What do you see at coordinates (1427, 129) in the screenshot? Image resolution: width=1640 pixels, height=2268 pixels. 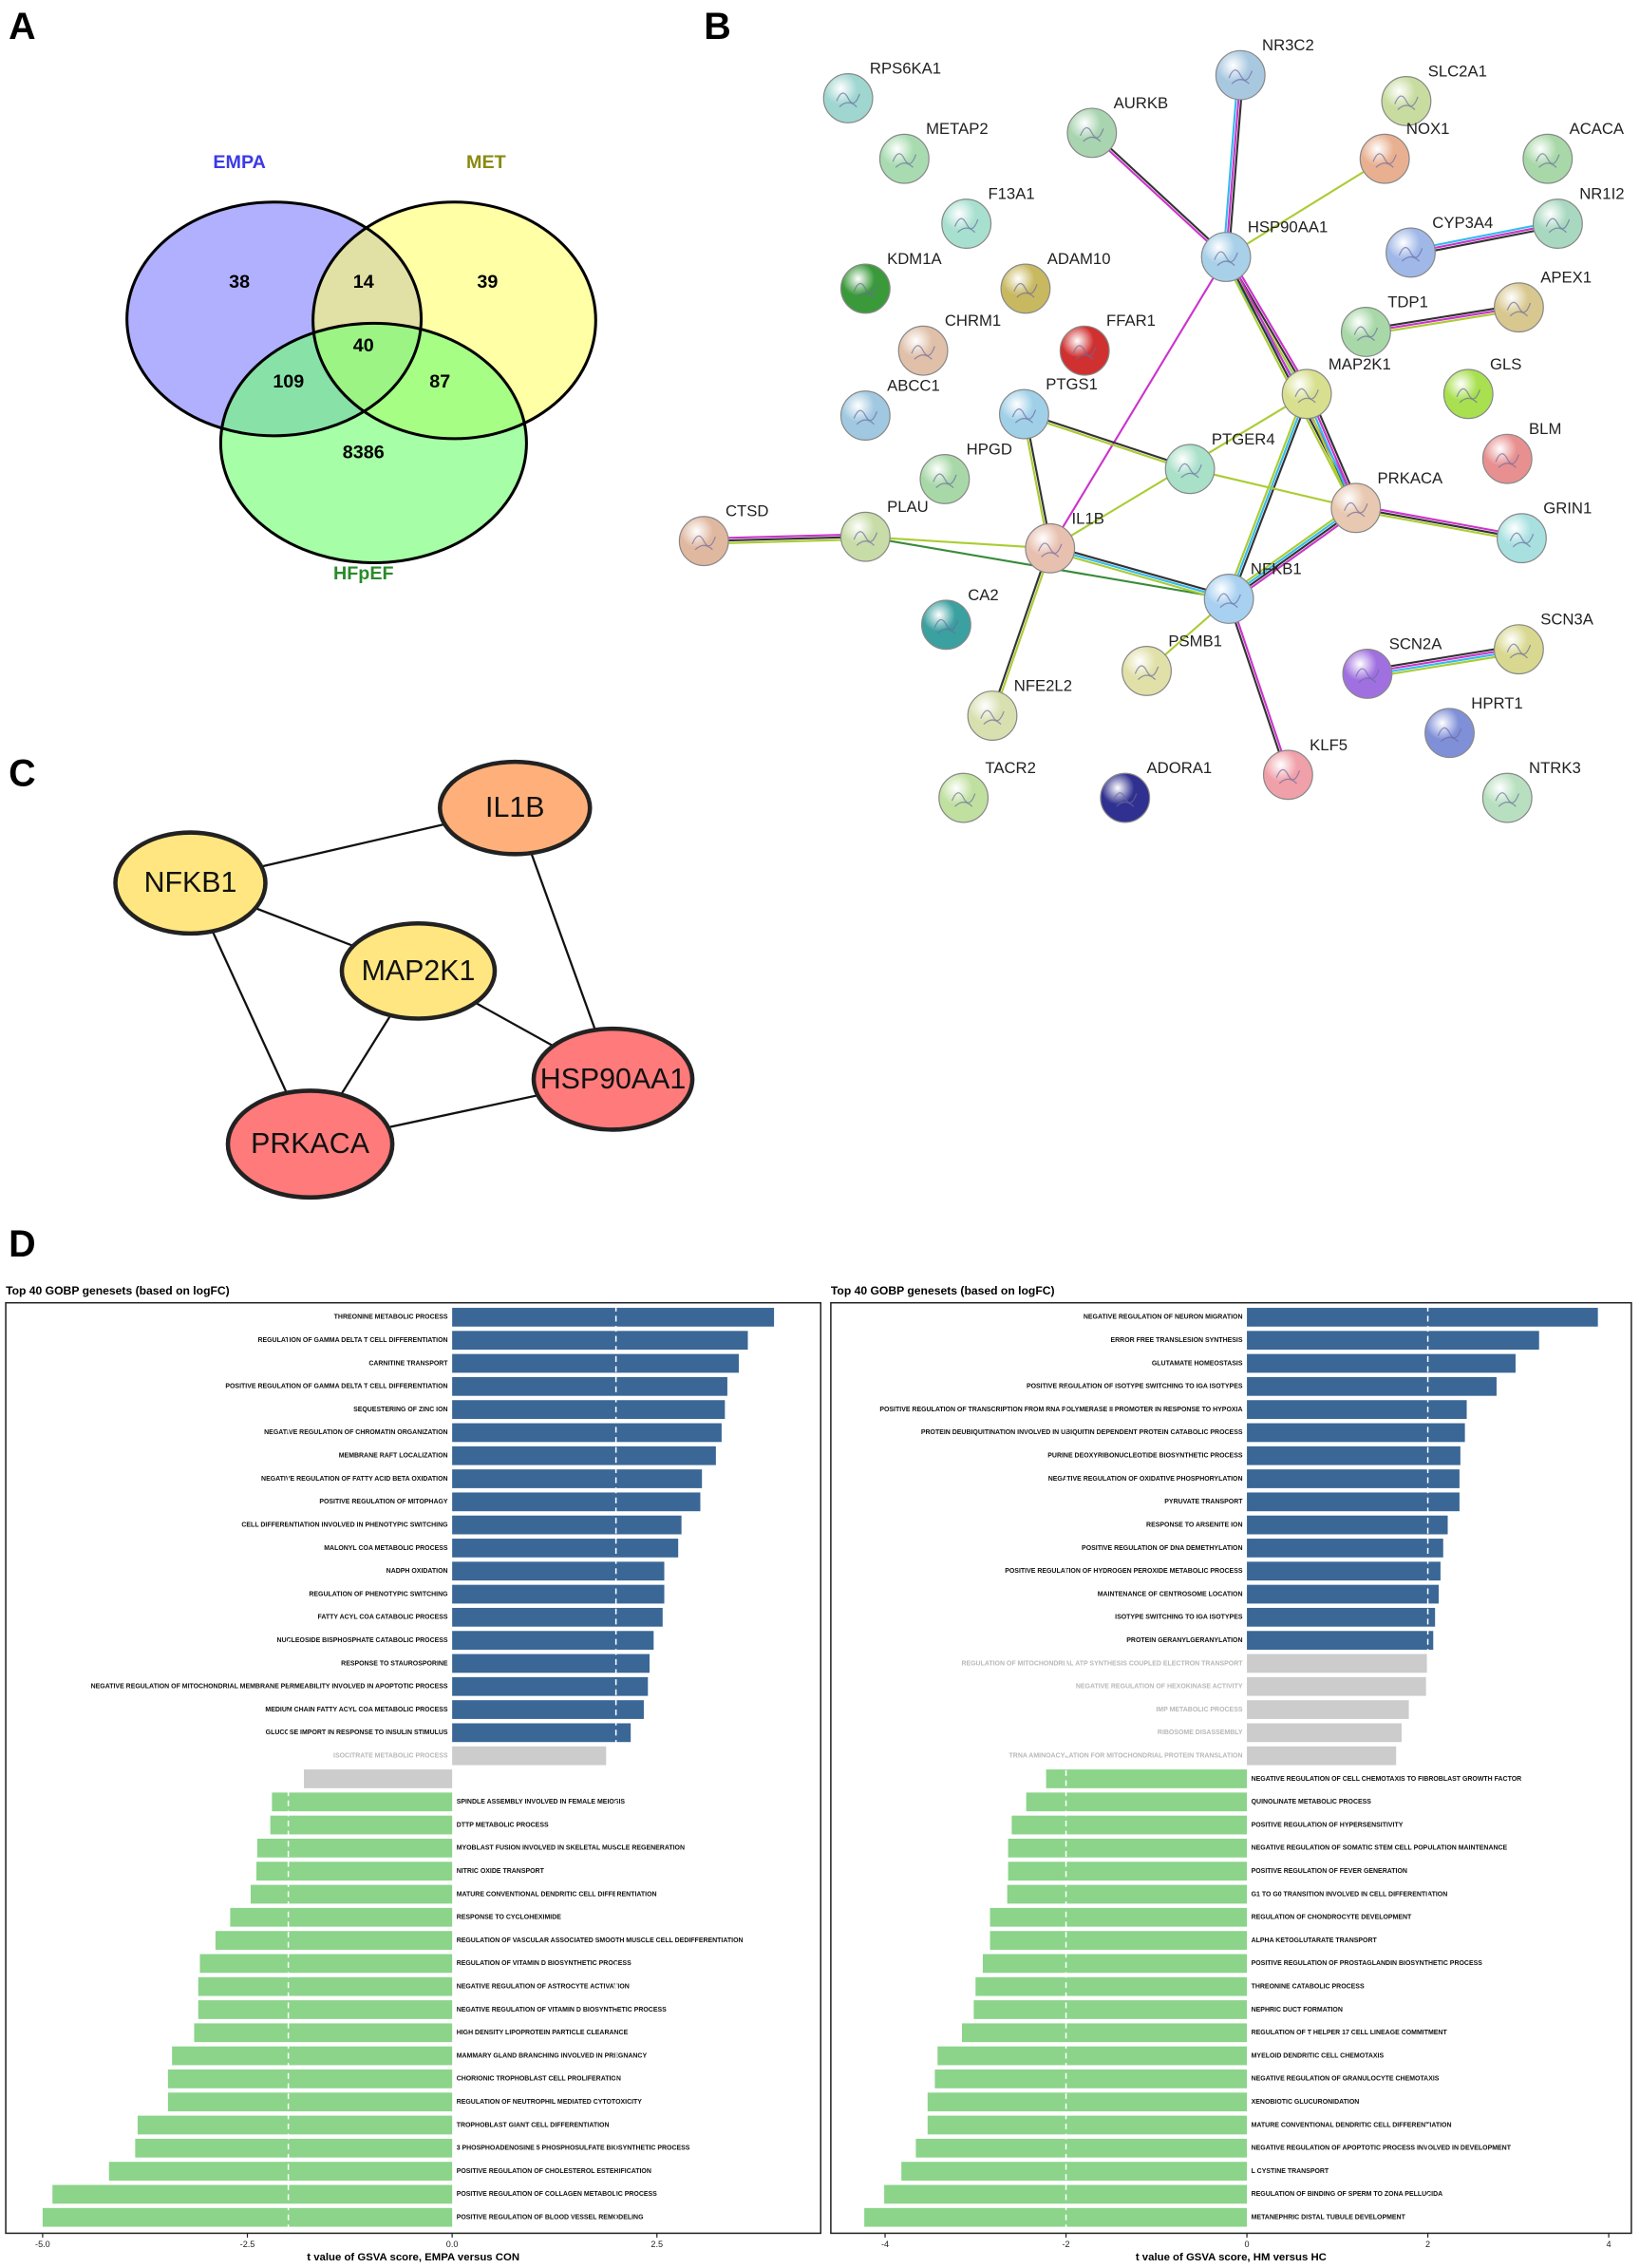 I see `node-label: NOX1` at bounding box center [1427, 129].